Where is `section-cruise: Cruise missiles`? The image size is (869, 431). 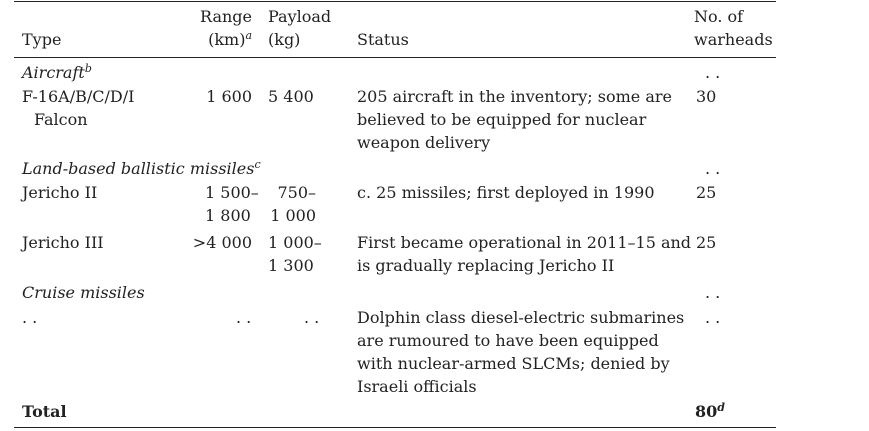 section-cruise: Cruise missiles is located at coordinates (83, 292).